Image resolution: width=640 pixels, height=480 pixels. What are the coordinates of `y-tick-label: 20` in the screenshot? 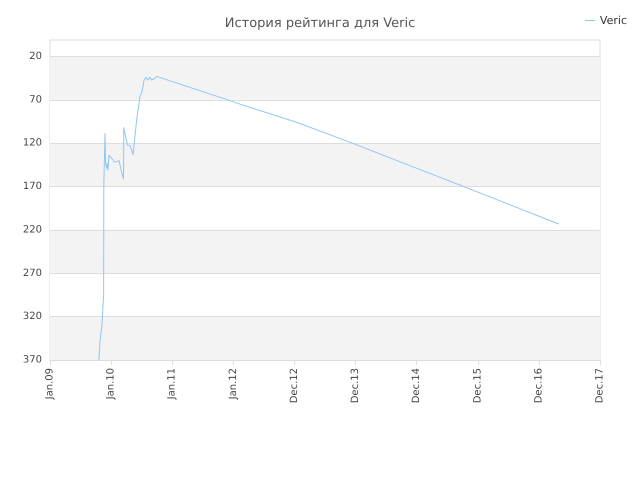 It's located at (35, 56).